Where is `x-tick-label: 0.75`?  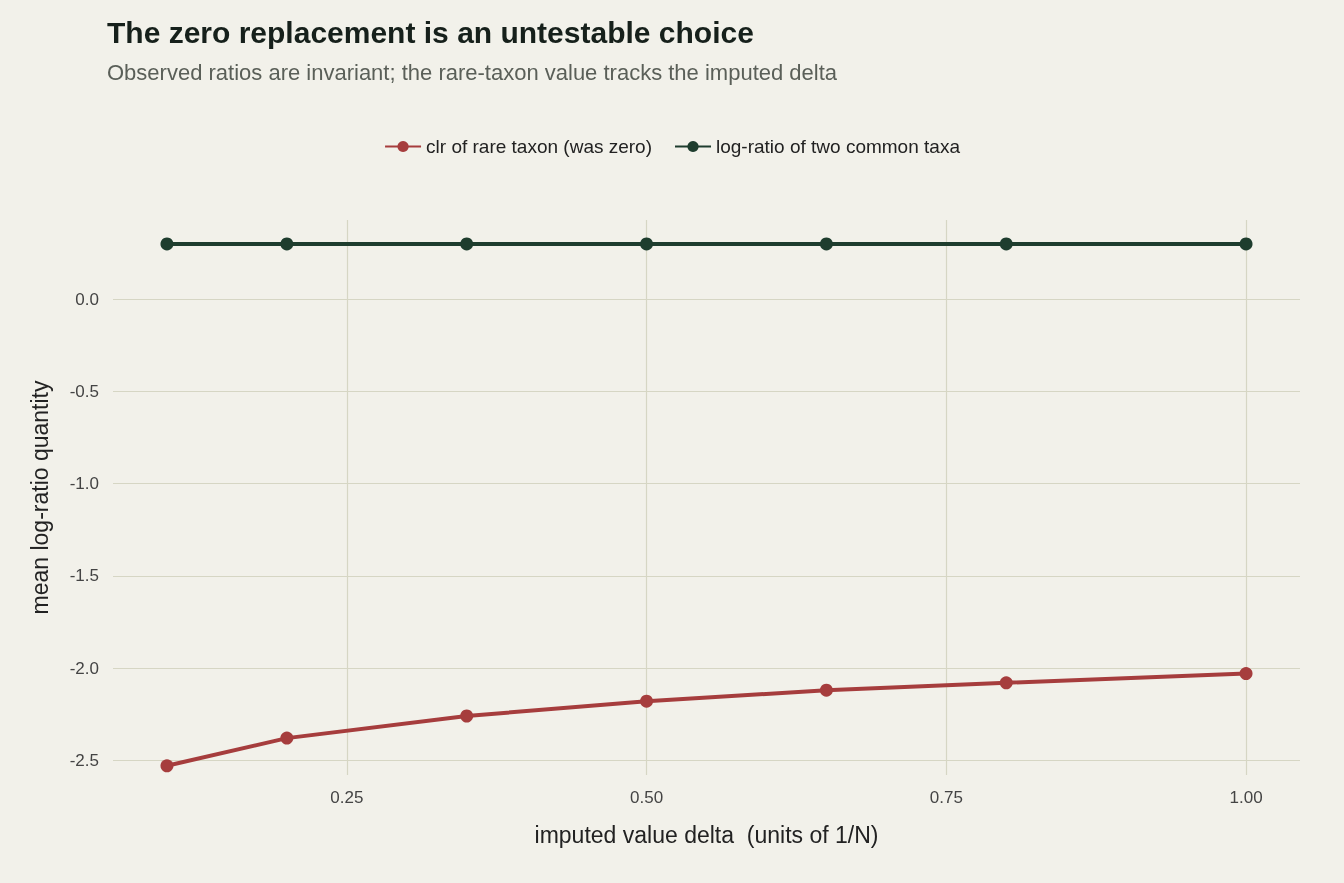 x-tick-label: 0.75 is located at coordinates (946, 797).